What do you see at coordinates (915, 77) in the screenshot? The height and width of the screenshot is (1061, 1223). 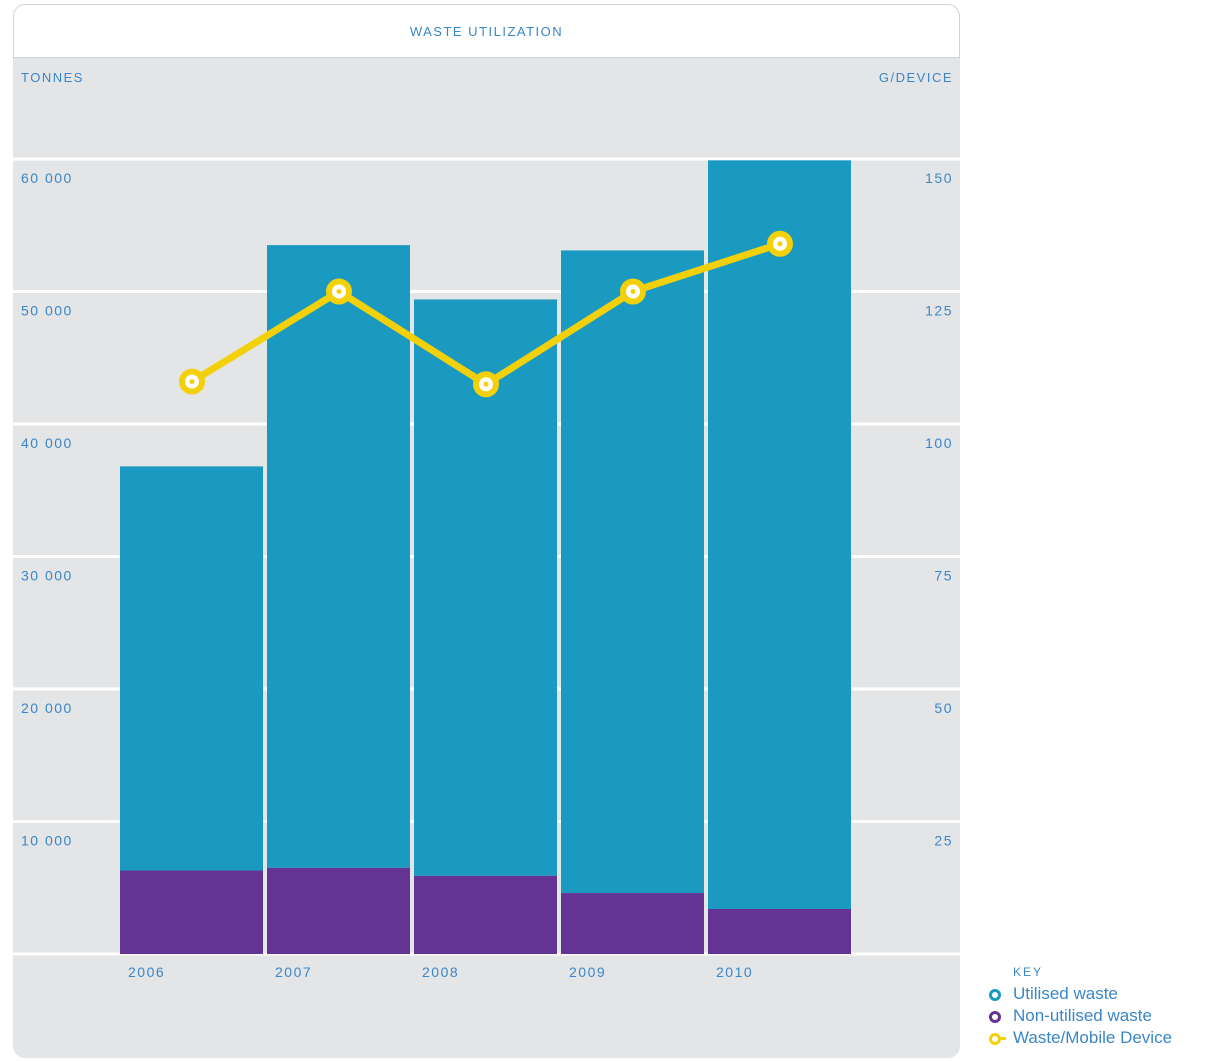 I see `right-axis-title: G/DEVICE` at bounding box center [915, 77].